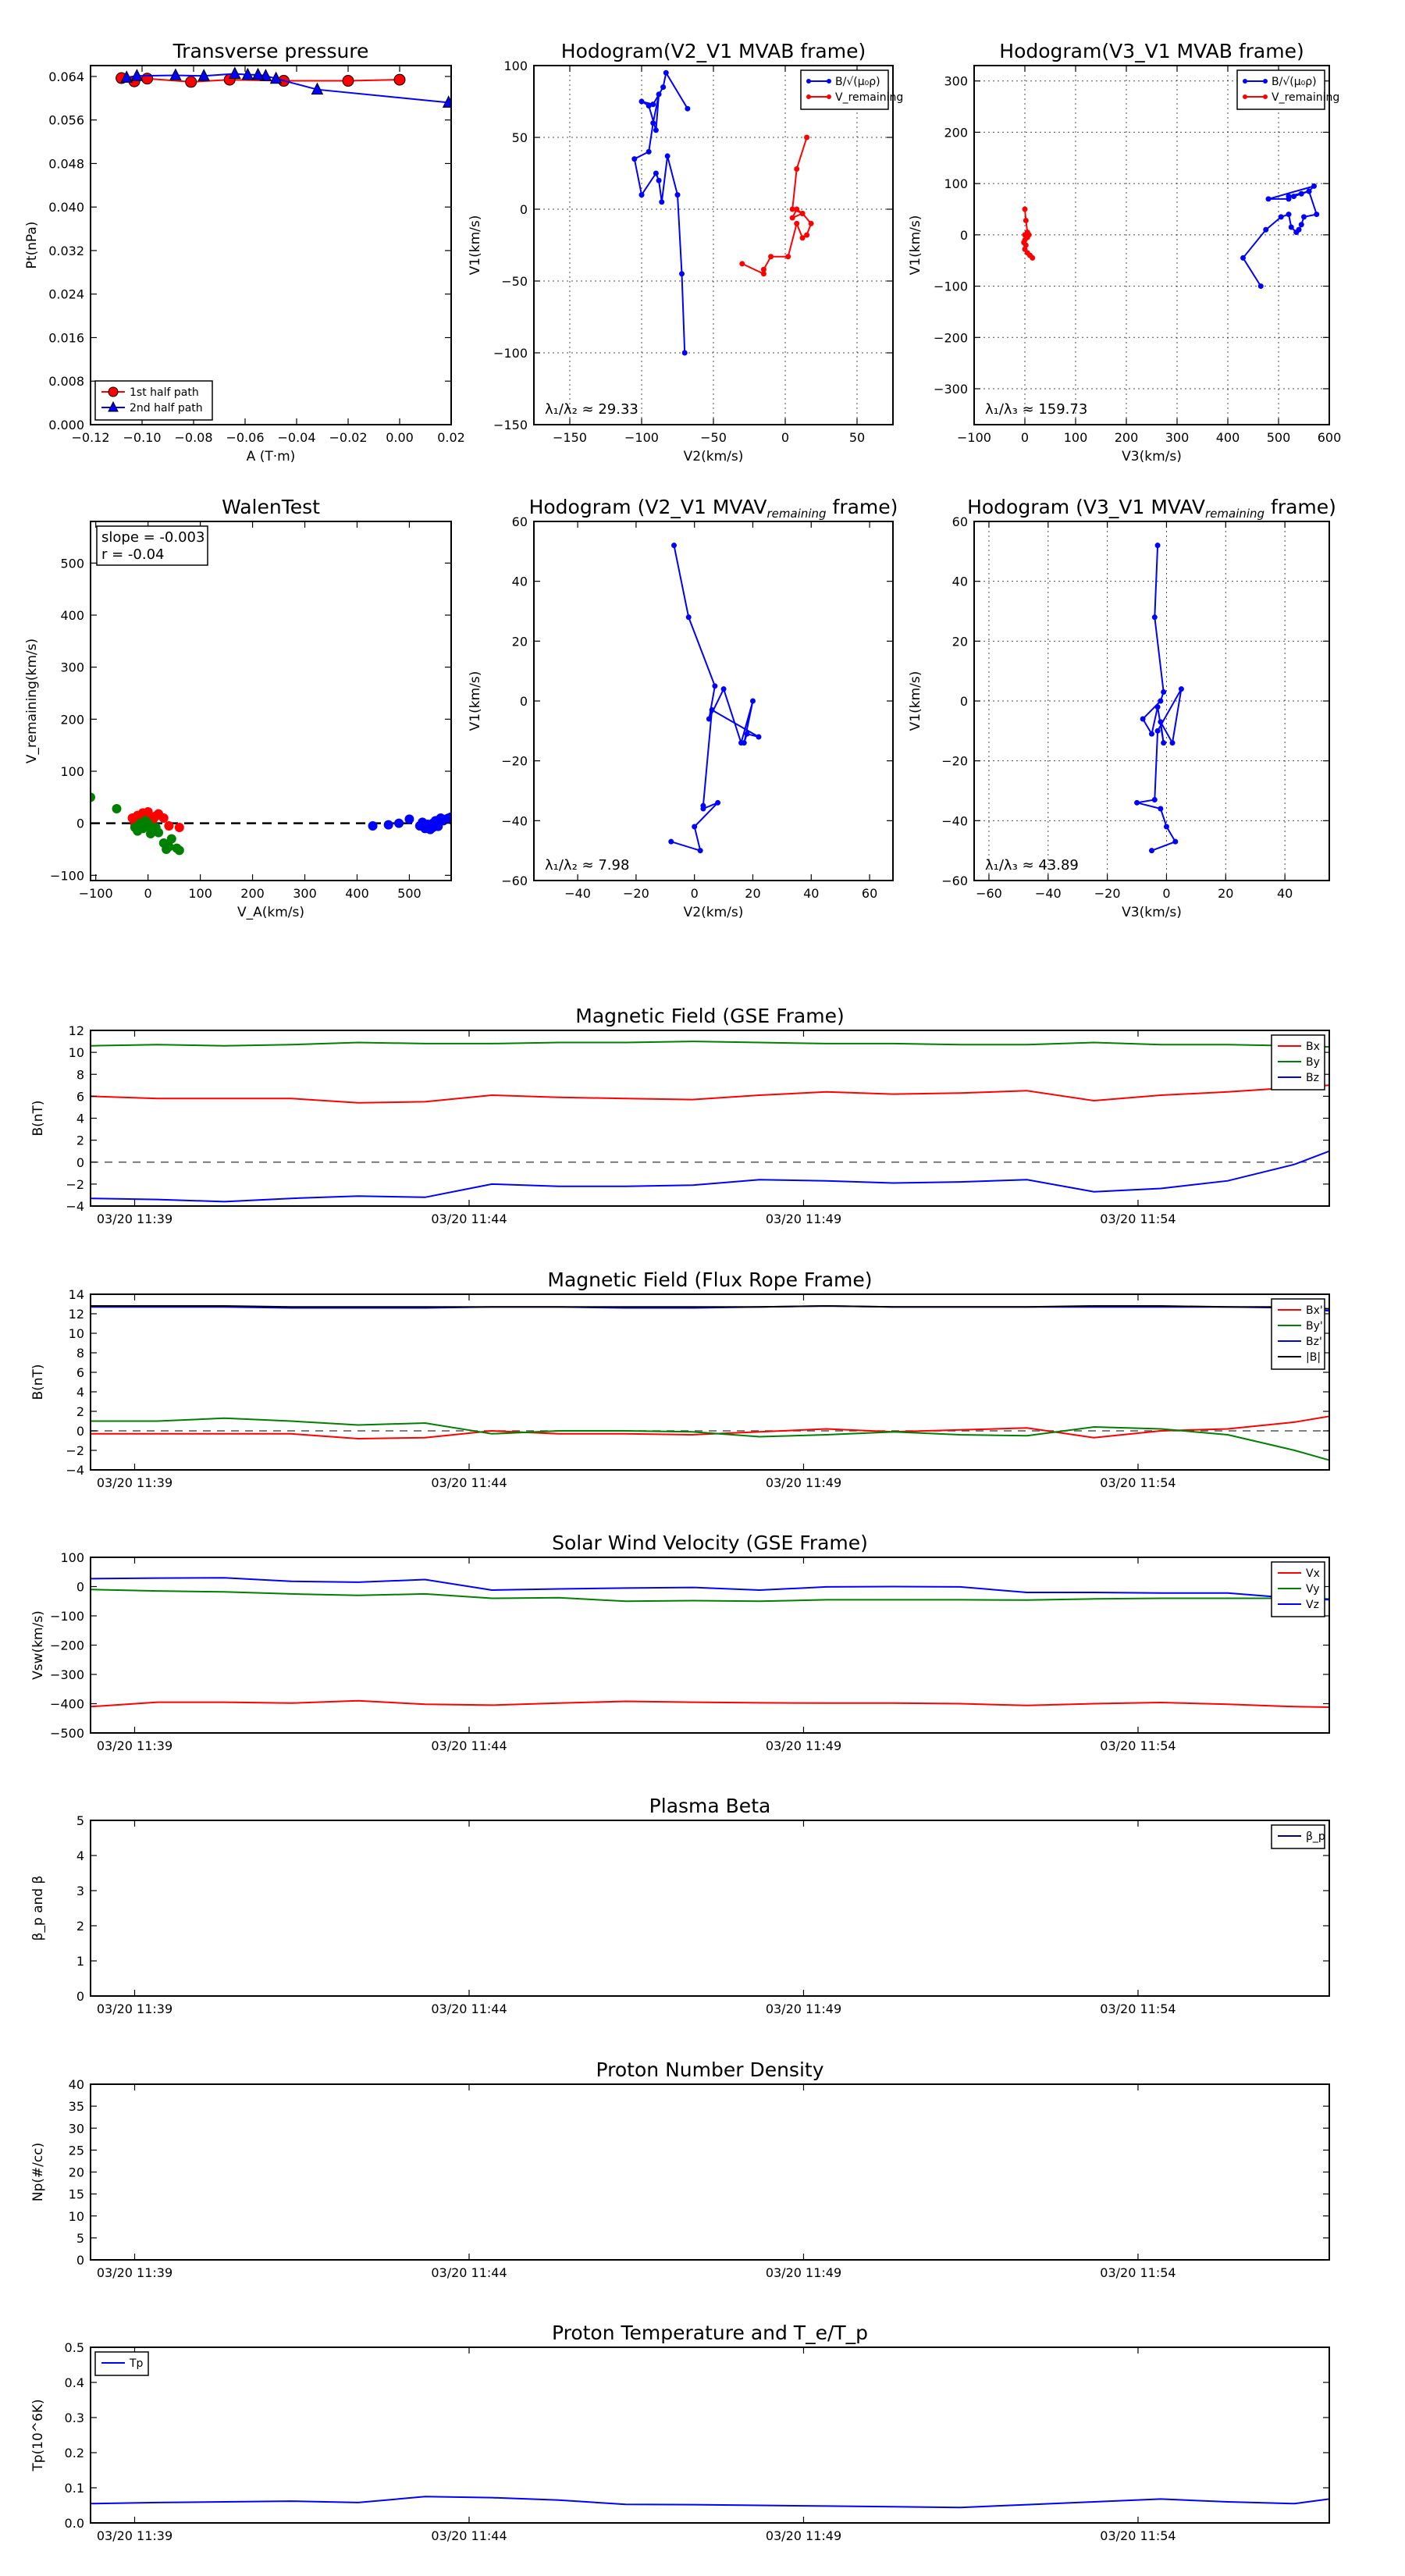 This screenshot has width=1405, height=2576. What do you see at coordinates (710, 1307) in the screenshot?
I see `series--b--line` at bounding box center [710, 1307].